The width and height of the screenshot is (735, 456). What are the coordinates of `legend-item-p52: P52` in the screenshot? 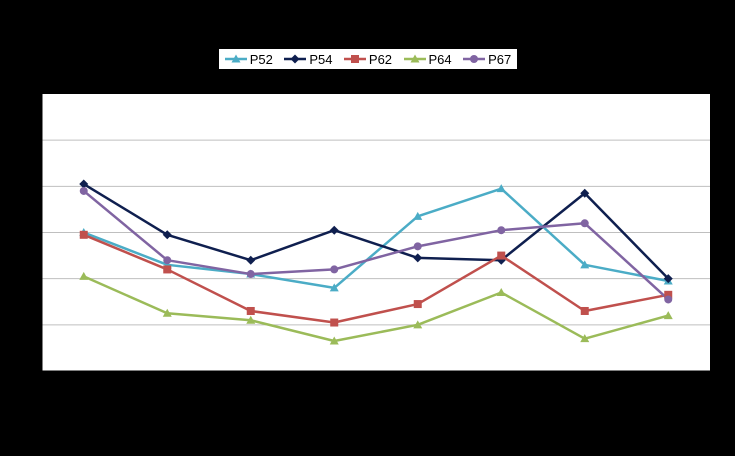 It's located at (248, 59).